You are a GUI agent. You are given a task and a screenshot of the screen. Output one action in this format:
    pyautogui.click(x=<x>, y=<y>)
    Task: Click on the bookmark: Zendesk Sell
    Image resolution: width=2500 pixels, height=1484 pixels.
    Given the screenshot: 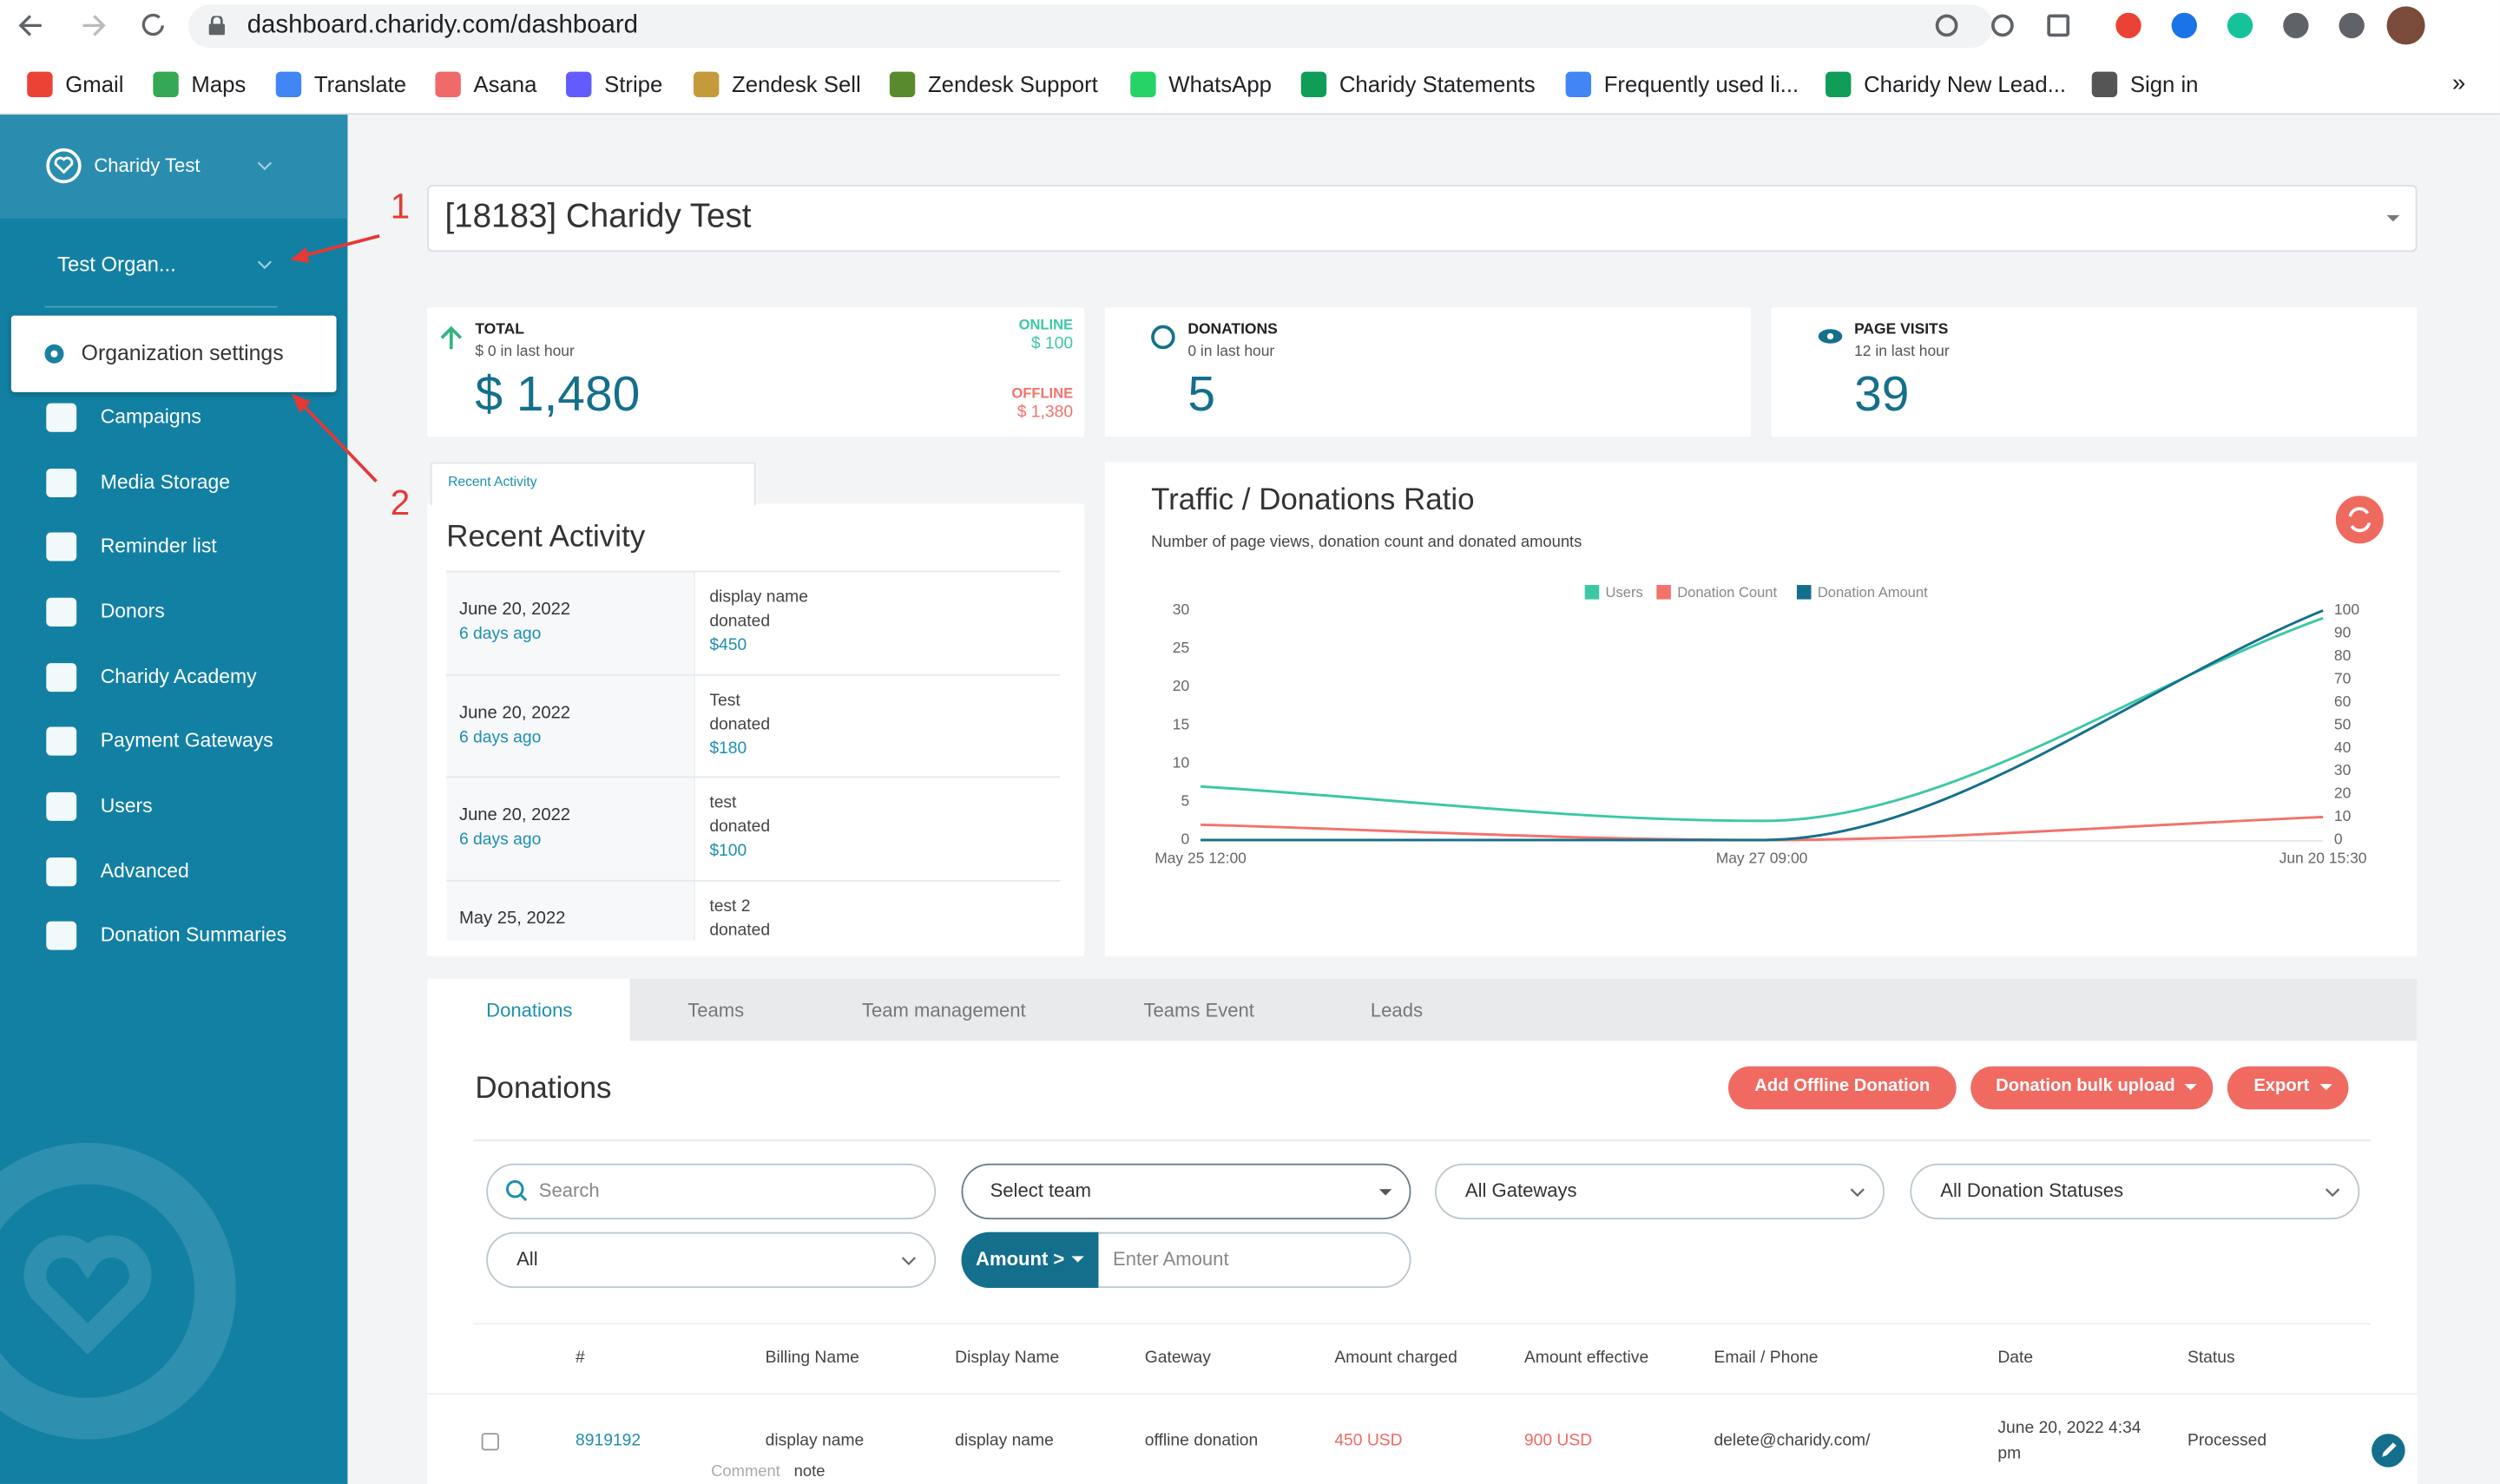 What is the action you would take?
    pyautogui.click(x=796, y=83)
    